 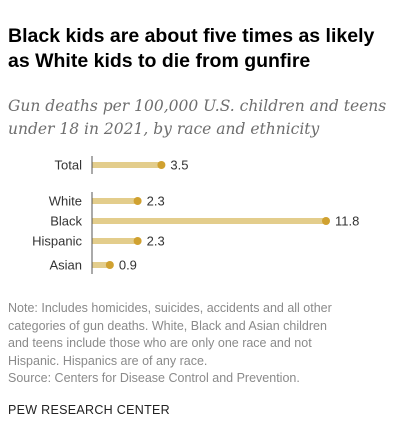 I want to click on bar-asian, so click(x=101, y=265).